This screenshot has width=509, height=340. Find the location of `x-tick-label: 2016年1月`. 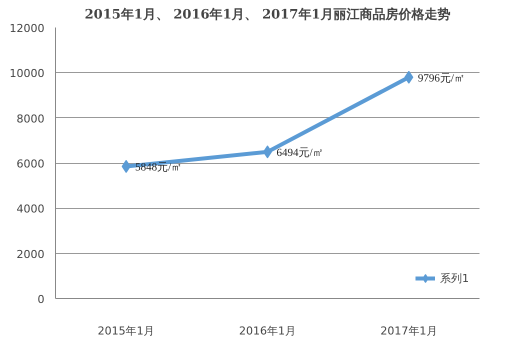

x-tick-label: 2016年1月 is located at coordinates (267, 331).